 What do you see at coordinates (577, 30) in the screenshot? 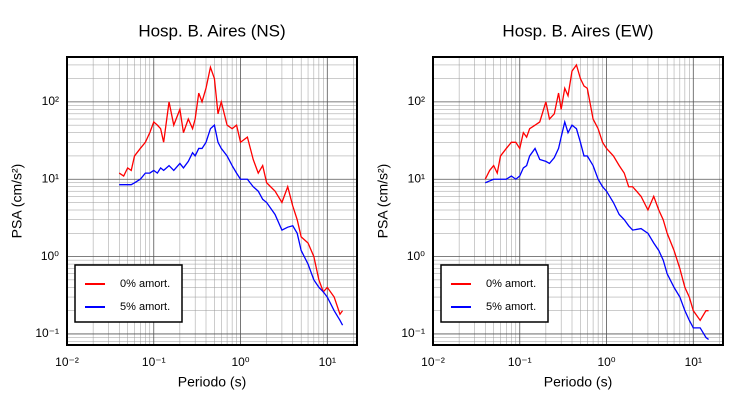
I see `chart-title: Hosp. B. Aires (EW)` at bounding box center [577, 30].